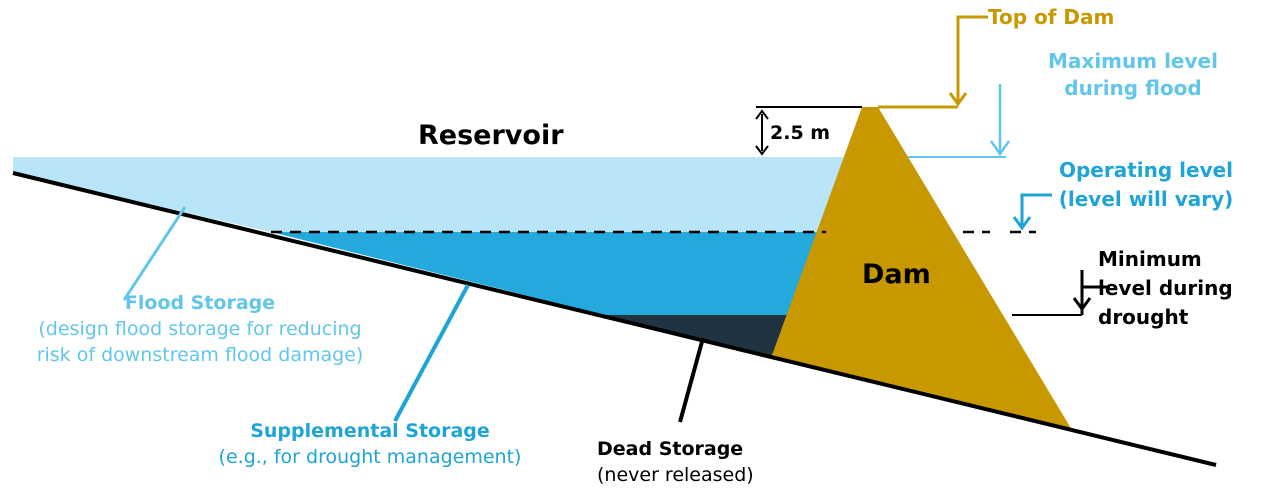  Describe the element at coordinates (1133, 88) in the screenshot. I see `max-flood-level-line-2: during flood` at that location.